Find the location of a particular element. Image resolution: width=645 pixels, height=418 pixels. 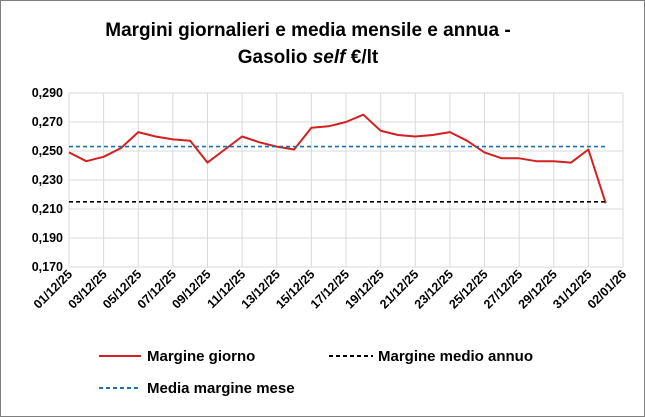

y-tick-label: 0,230 is located at coordinates (47, 180).